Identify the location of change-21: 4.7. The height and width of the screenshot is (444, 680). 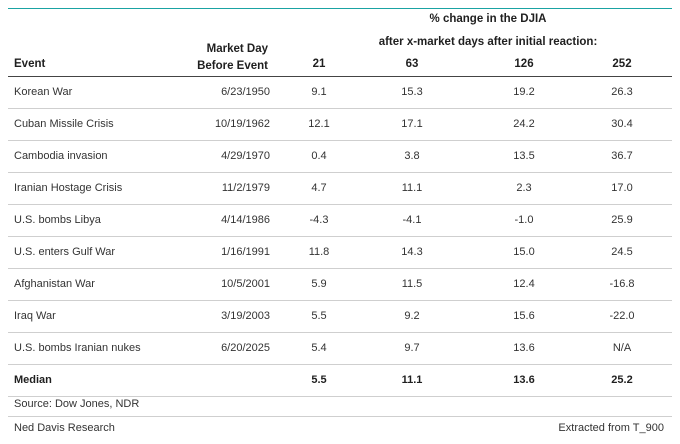
(319, 188).